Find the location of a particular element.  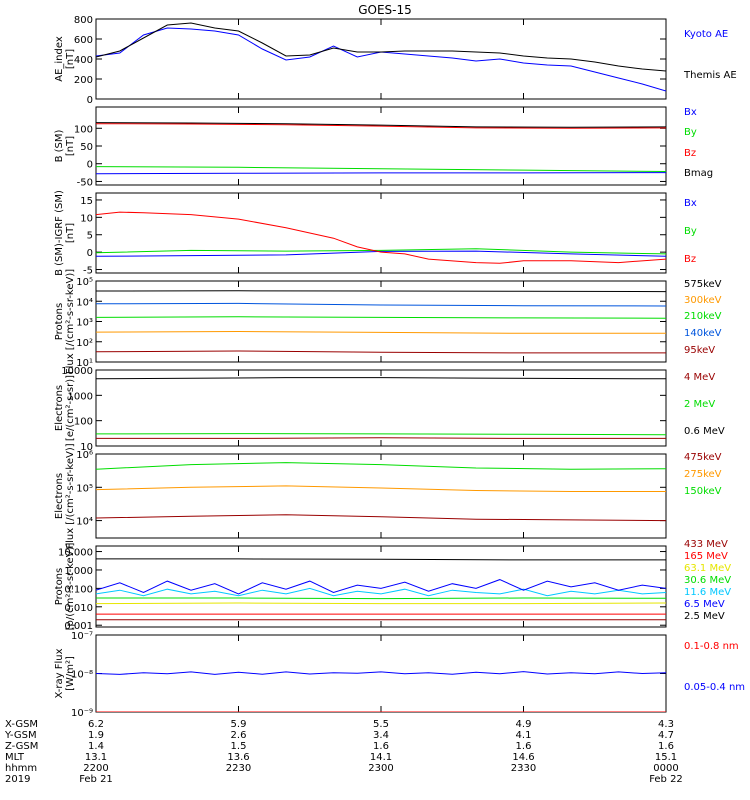

series-line-bmag is located at coordinates (381, 125).